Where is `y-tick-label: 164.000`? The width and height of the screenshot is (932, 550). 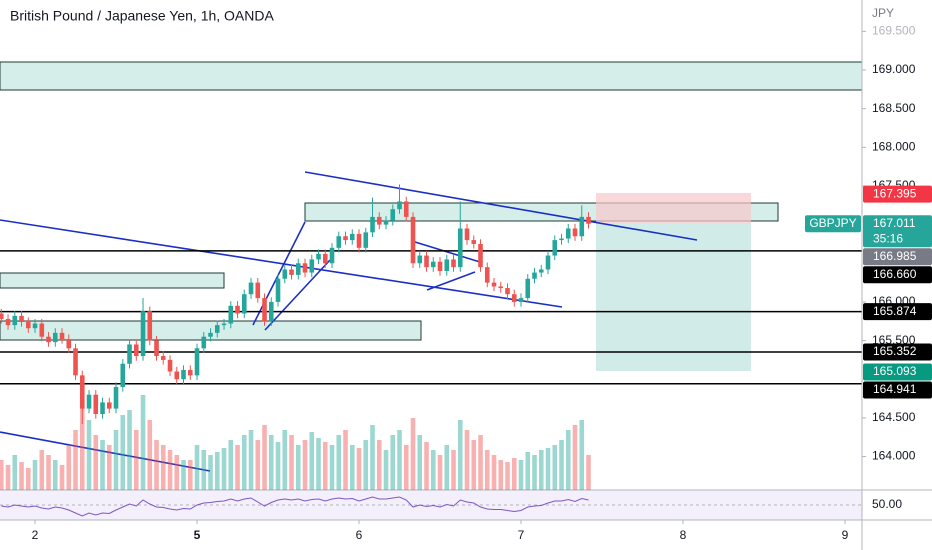 y-tick-label: 164.000 is located at coordinates (894, 456).